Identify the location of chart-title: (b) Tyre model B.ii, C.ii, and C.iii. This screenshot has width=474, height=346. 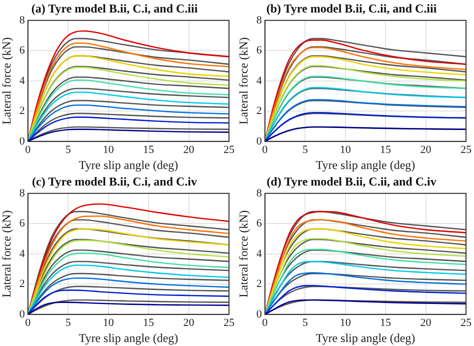
(352, 8).